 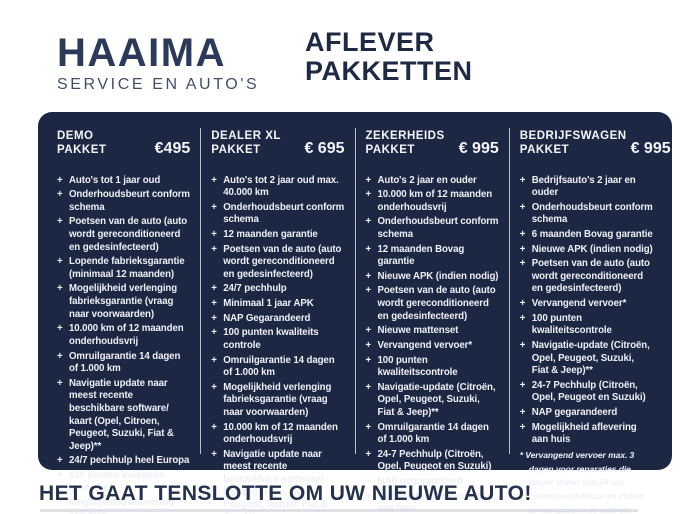 I want to click on package-name: DEMO PAKKET, so click(x=82, y=143).